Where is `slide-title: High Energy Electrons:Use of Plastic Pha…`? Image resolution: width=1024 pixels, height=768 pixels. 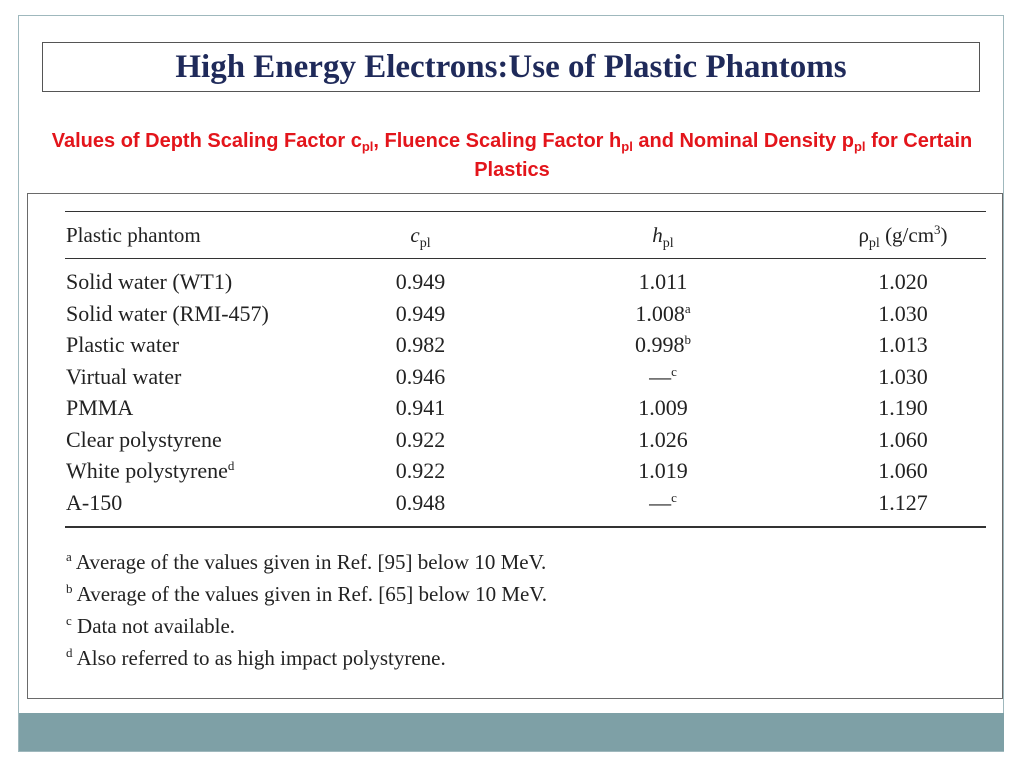
slide-title: High Energy Electrons:Use of Plastic Pha… is located at coordinates (511, 66).